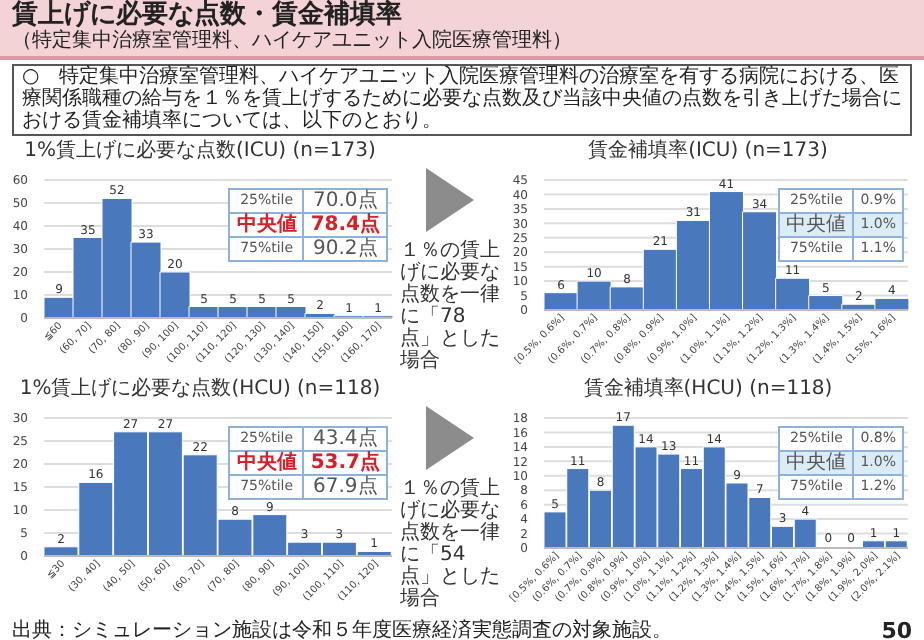  Describe the element at coordinates (708, 152) in the screenshot. I see `chart-title: 賃金補填率(ICU) (n=173)` at that location.